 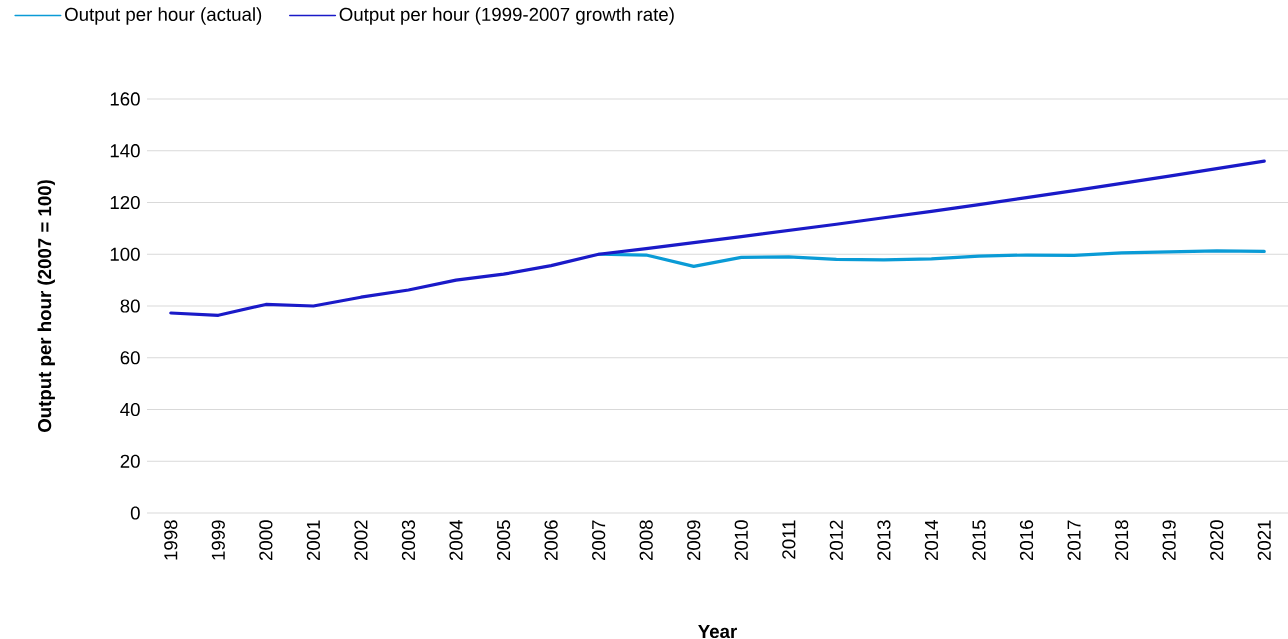 What do you see at coordinates (717, 632) in the screenshot?
I see `x-axis-title: Year` at bounding box center [717, 632].